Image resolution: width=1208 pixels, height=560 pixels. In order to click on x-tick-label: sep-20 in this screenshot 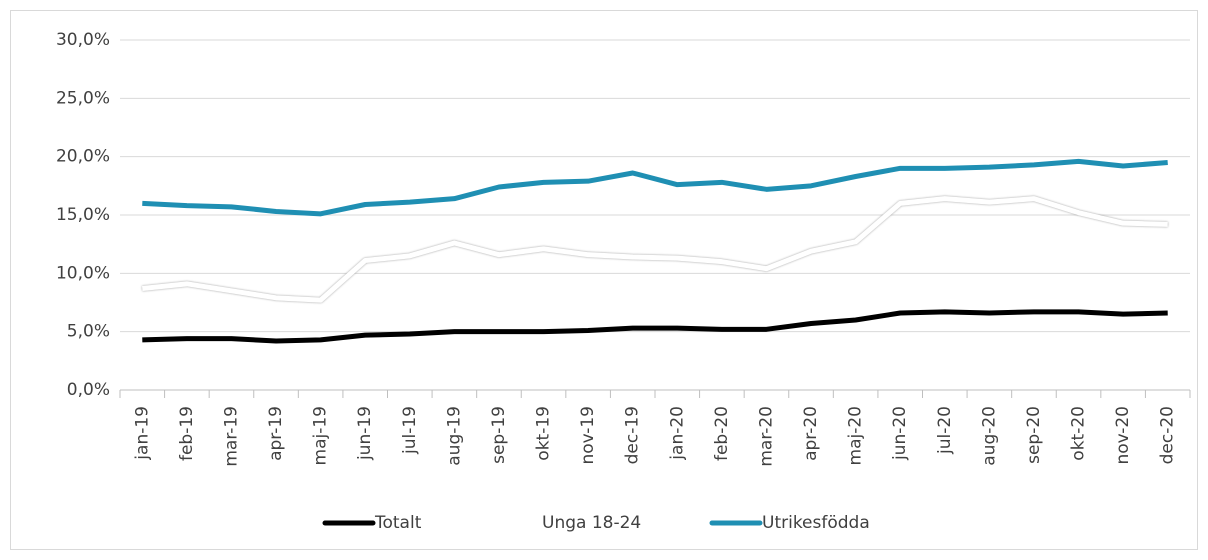, I will do `click(1034, 435)`.